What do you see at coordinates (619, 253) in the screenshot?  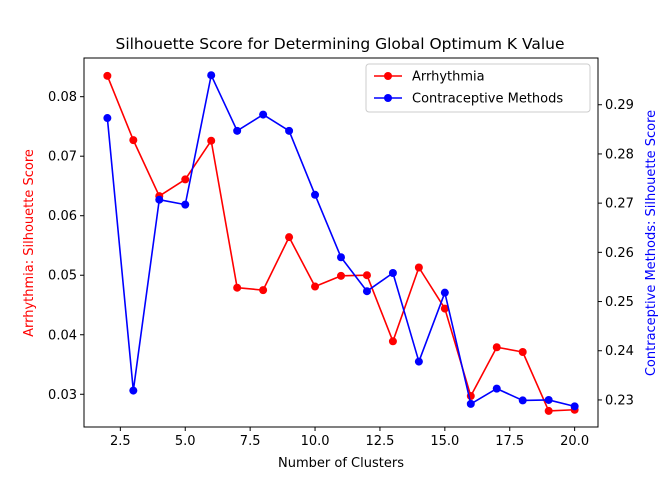 I see `y-right-tick-label: 0.26` at bounding box center [619, 253].